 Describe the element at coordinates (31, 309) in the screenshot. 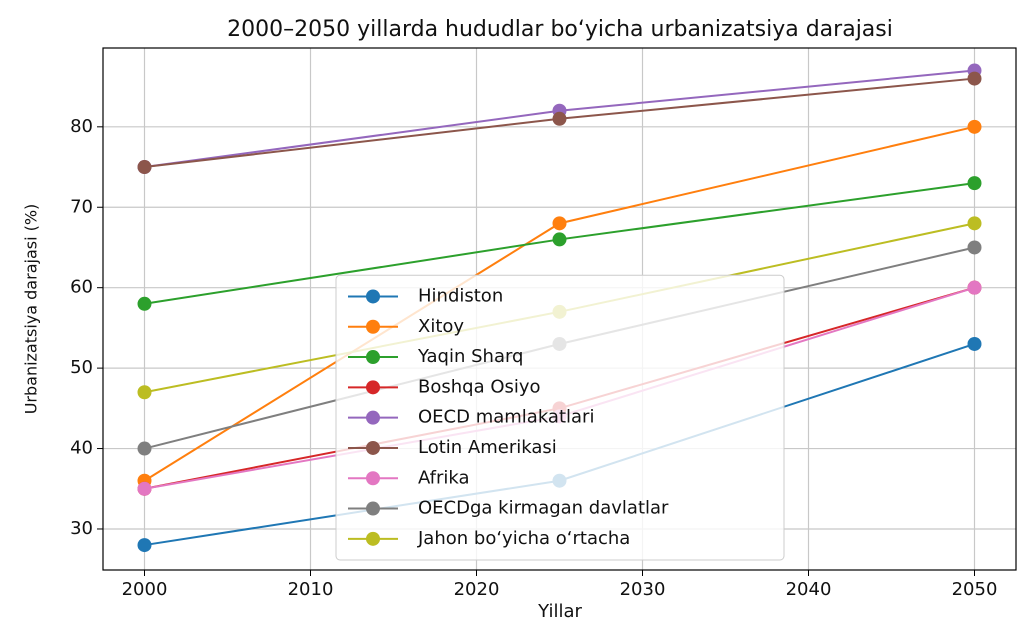

I see `y-axis-label: Urbanizatsiya darajasi (%)` at that location.